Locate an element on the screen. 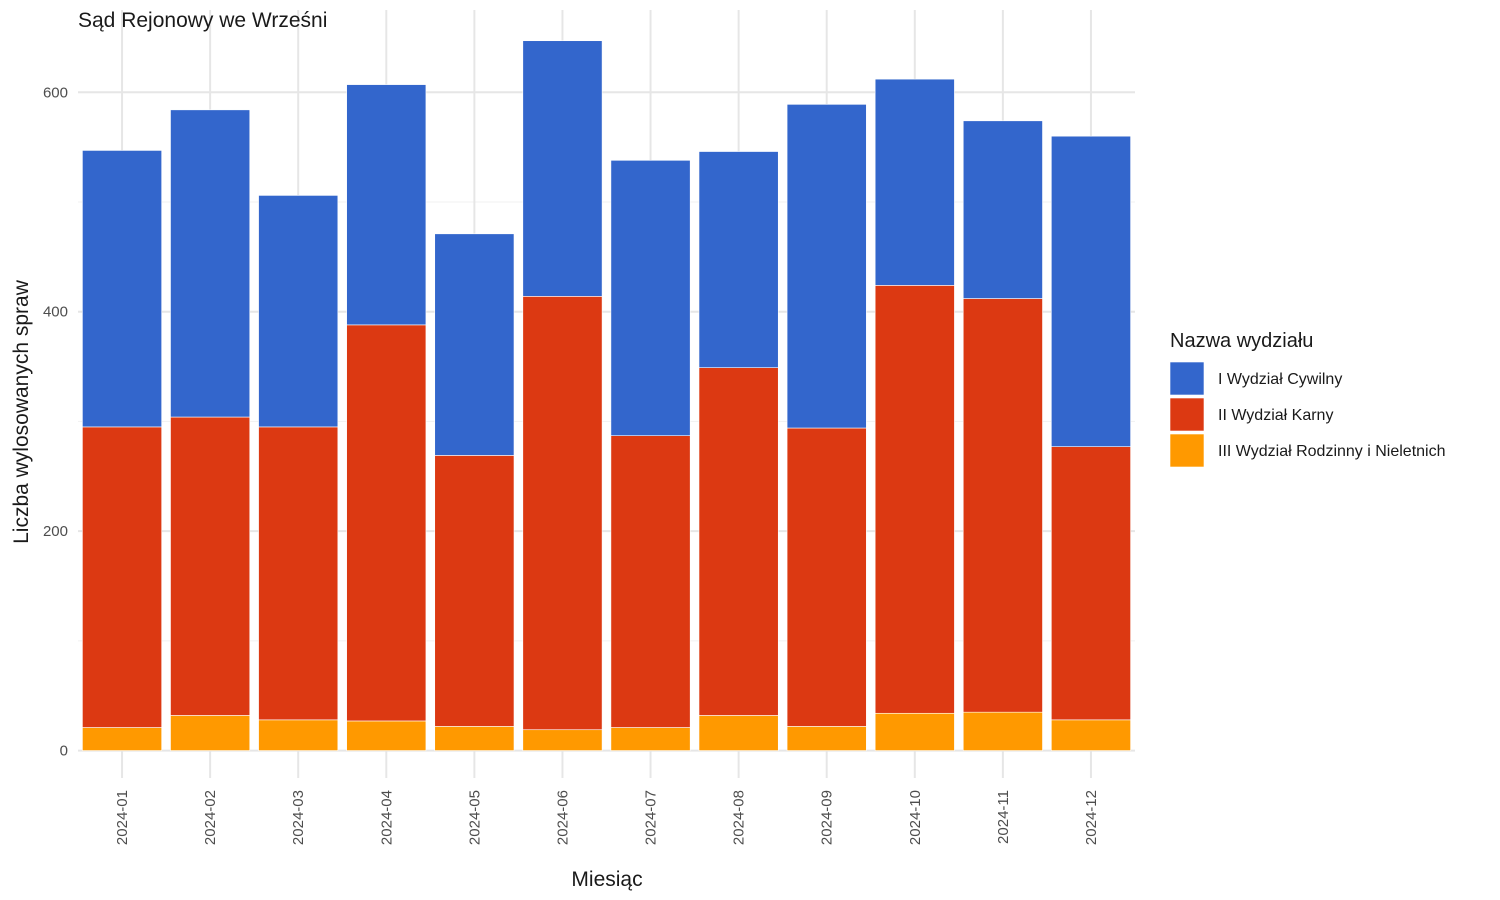 The height and width of the screenshot is (900, 1500). y-axis-title: Liczba wylosowanych spraw is located at coordinates (21, 411).